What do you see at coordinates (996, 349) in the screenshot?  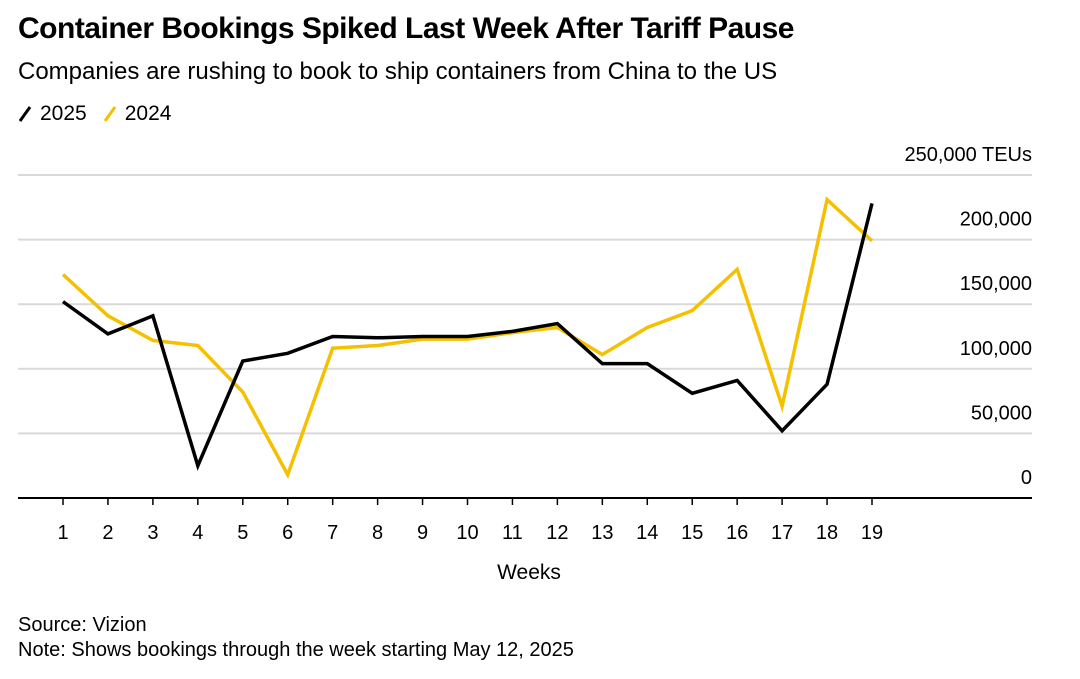 I see `y-tick-label: 100,000` at bounding box center [996, 349].